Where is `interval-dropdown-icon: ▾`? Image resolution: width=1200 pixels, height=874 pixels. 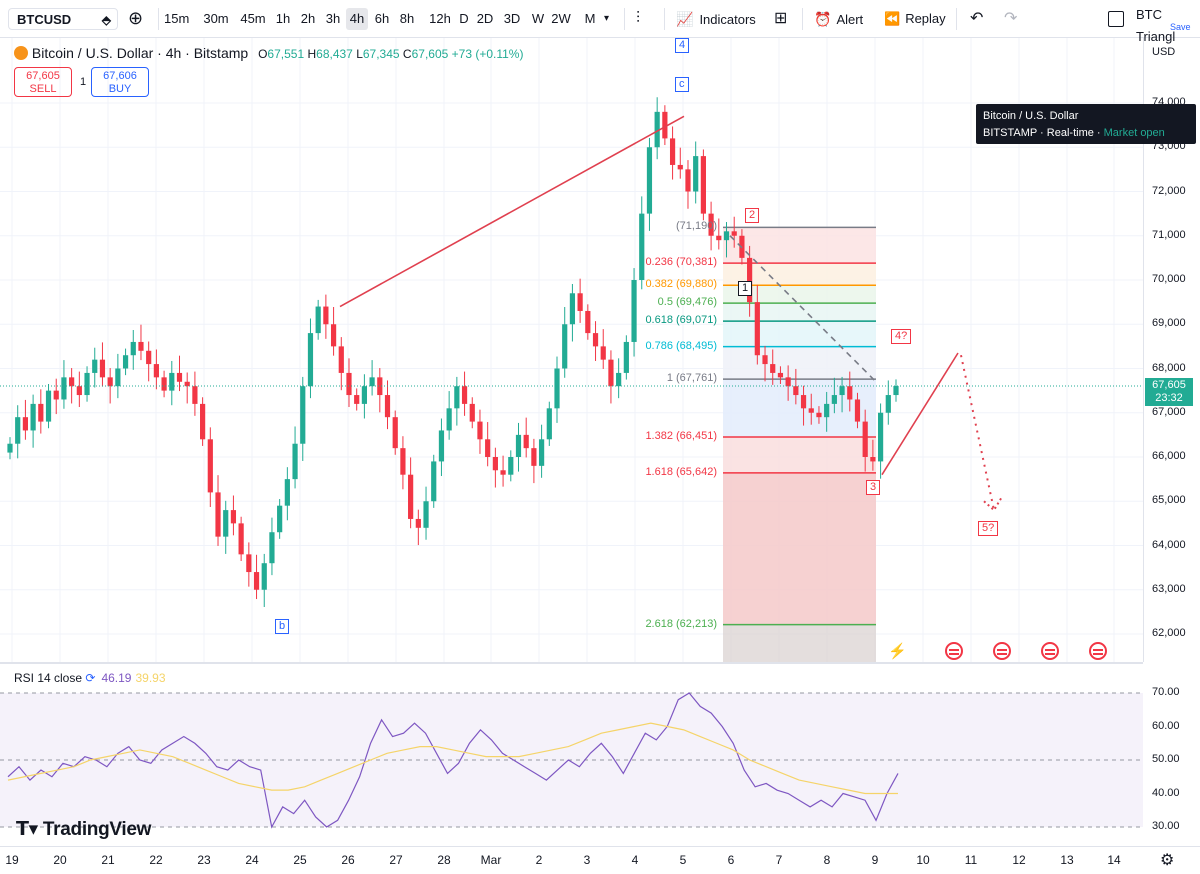 interval-dropdown-icon: ▾ is located at coordinates (607, 18).